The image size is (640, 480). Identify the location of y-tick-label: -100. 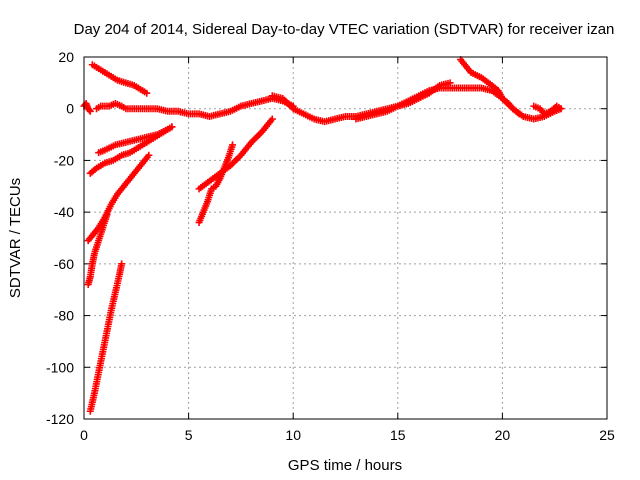
(60, 367).